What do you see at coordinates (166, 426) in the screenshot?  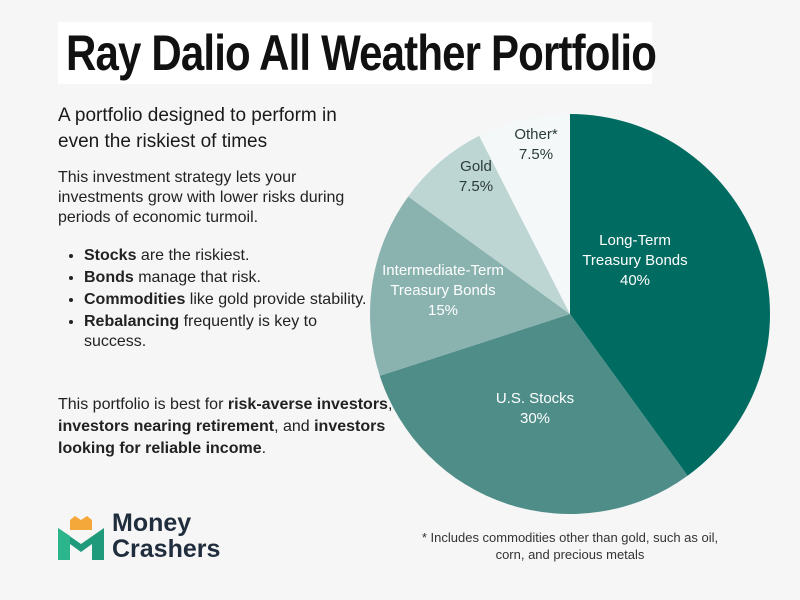 I see `bold-text: investors nearing retirement` at bounding box center [166, 426].